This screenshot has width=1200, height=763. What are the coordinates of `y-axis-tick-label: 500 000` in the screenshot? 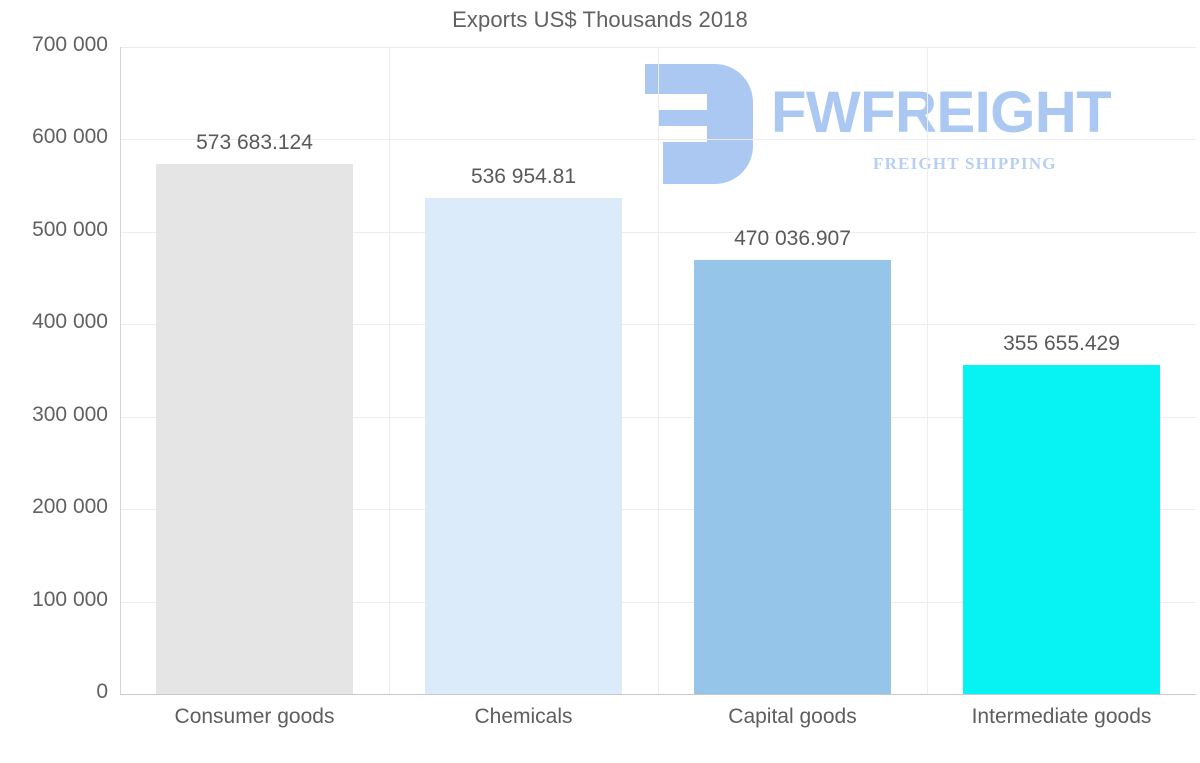 It's located at (70, 229).